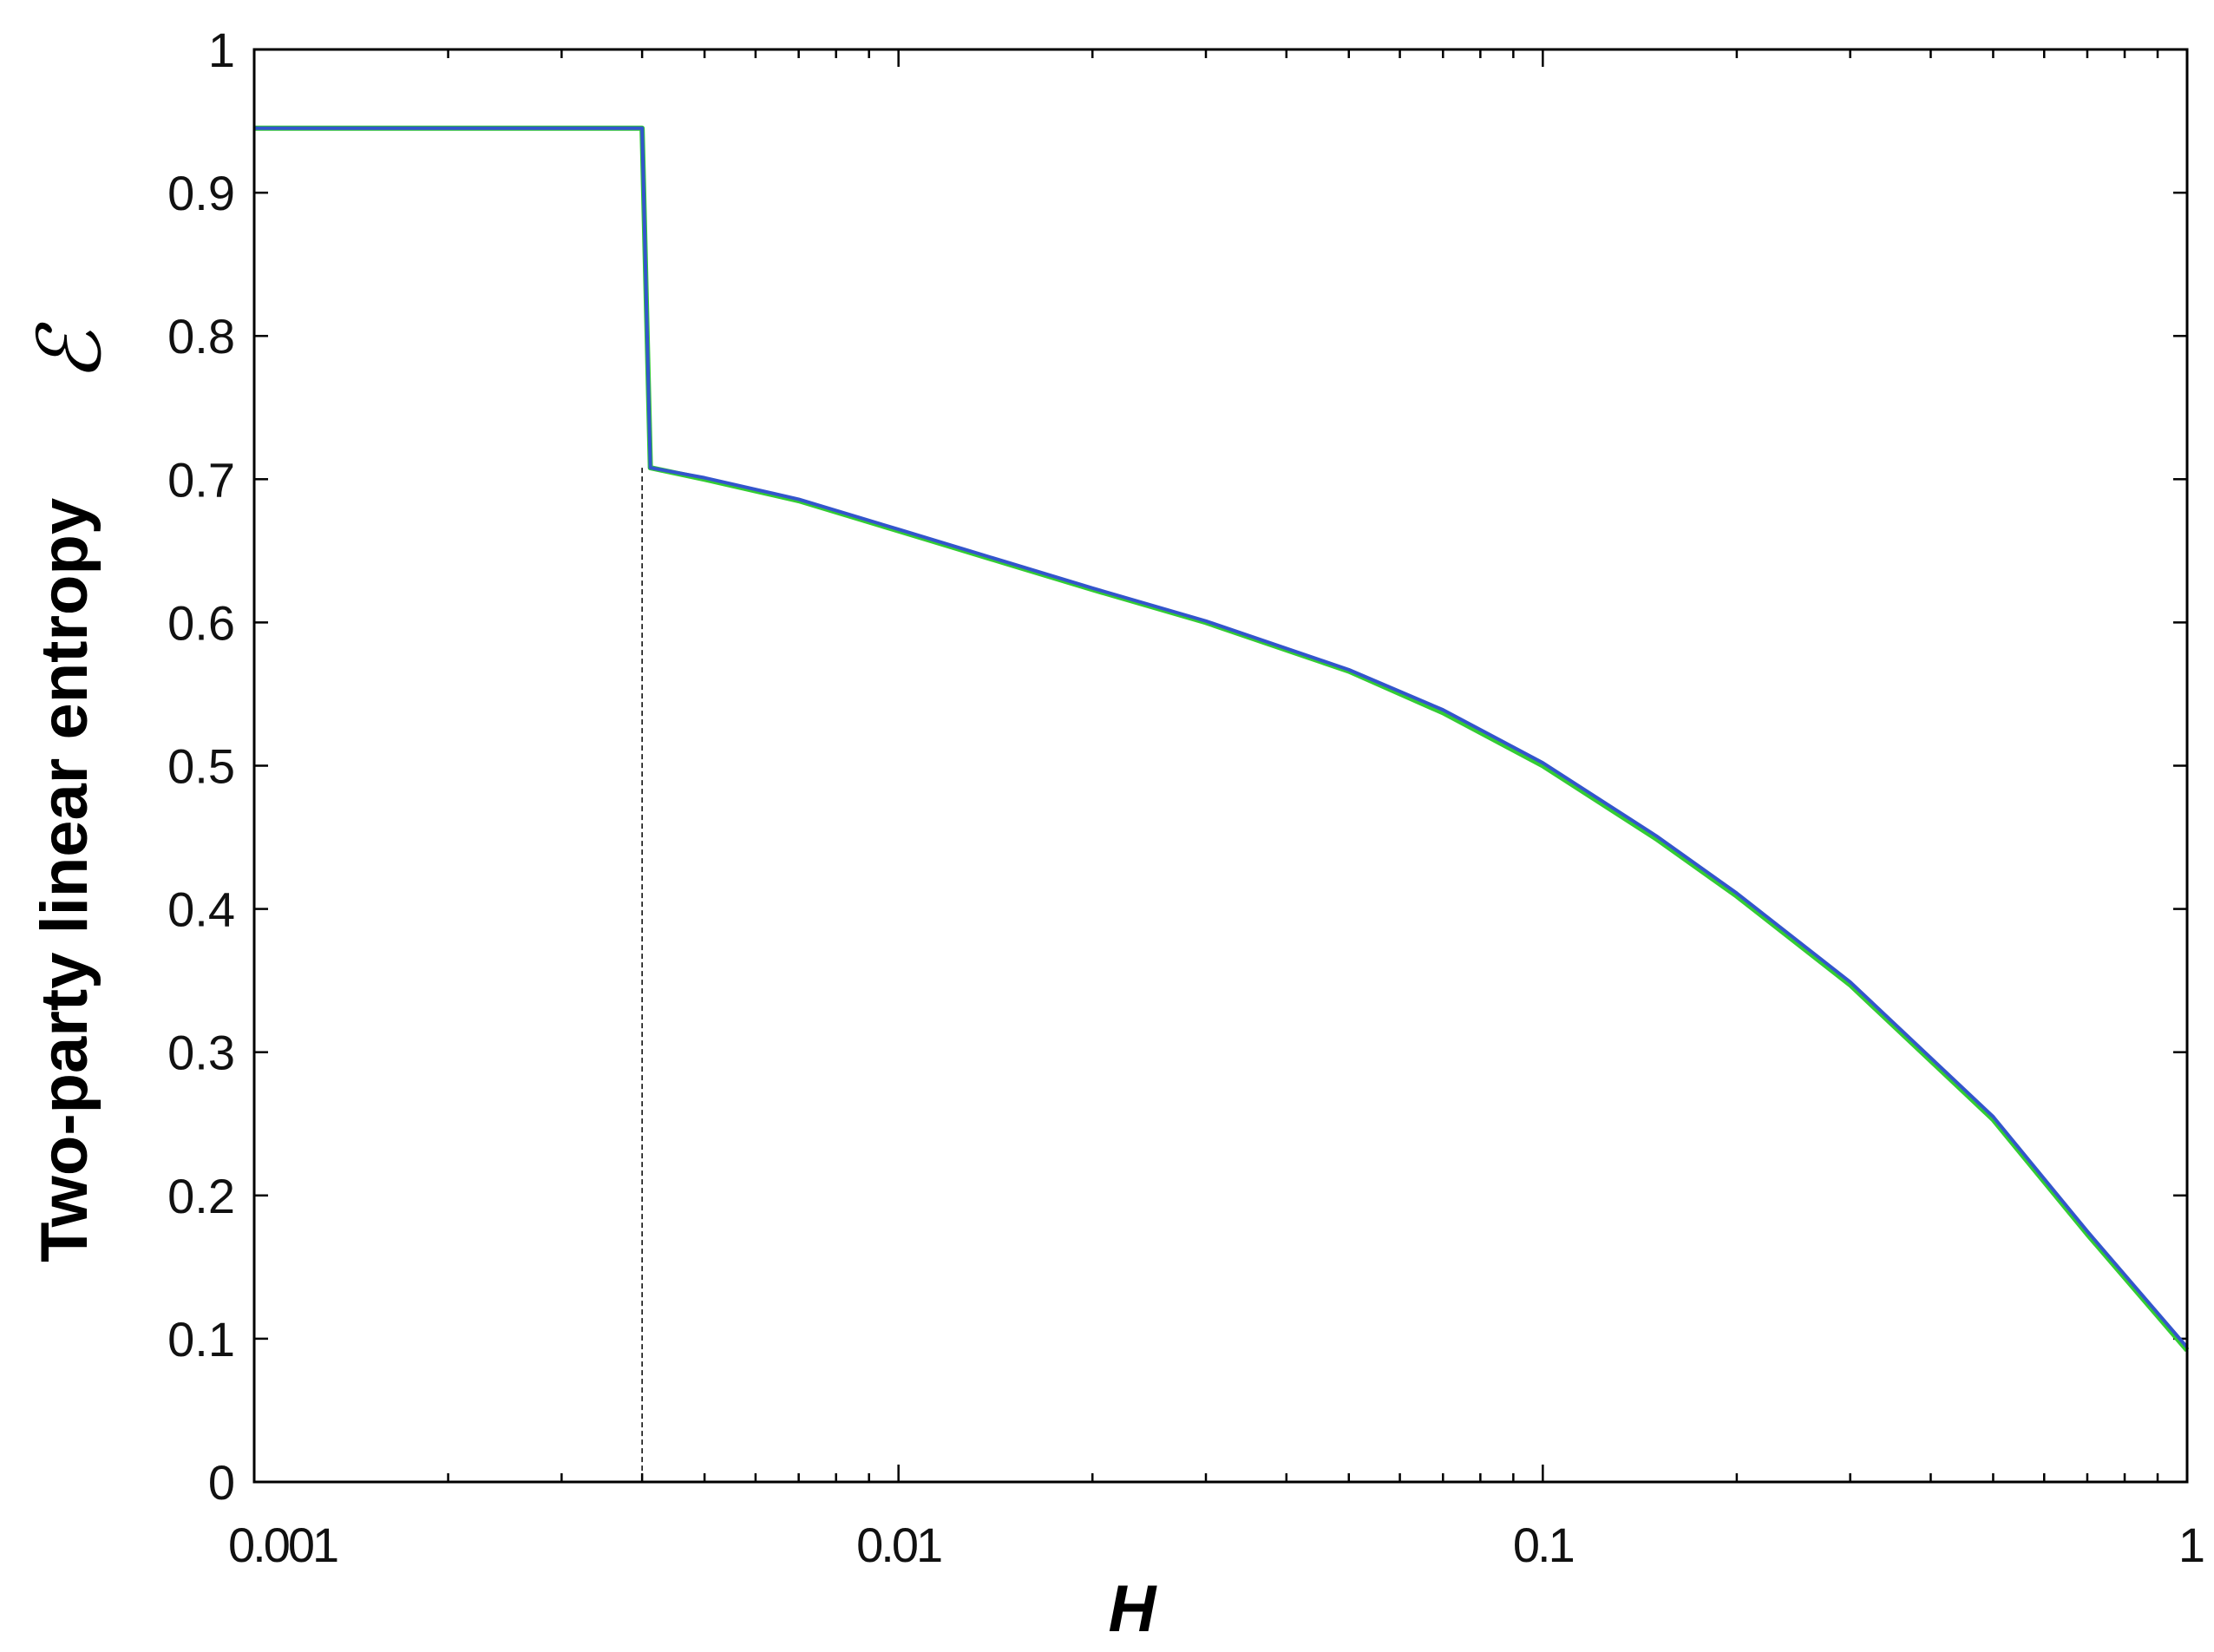 This screenshot has width=2214, height=1652. I want to click on y-tick-label: 0.6, so click(201, 622).